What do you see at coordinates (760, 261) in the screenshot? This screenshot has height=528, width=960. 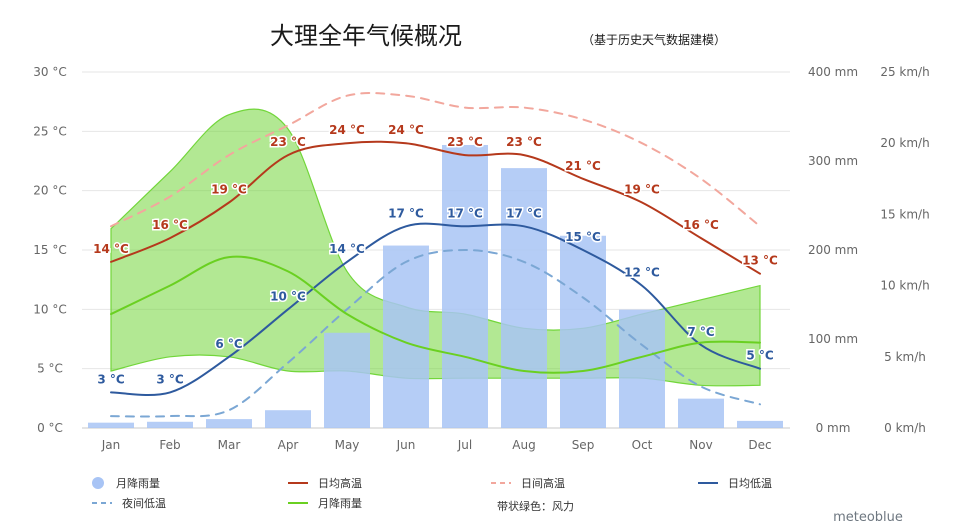 I see `data-label: 13 °C` at bounding box center [760, 261].